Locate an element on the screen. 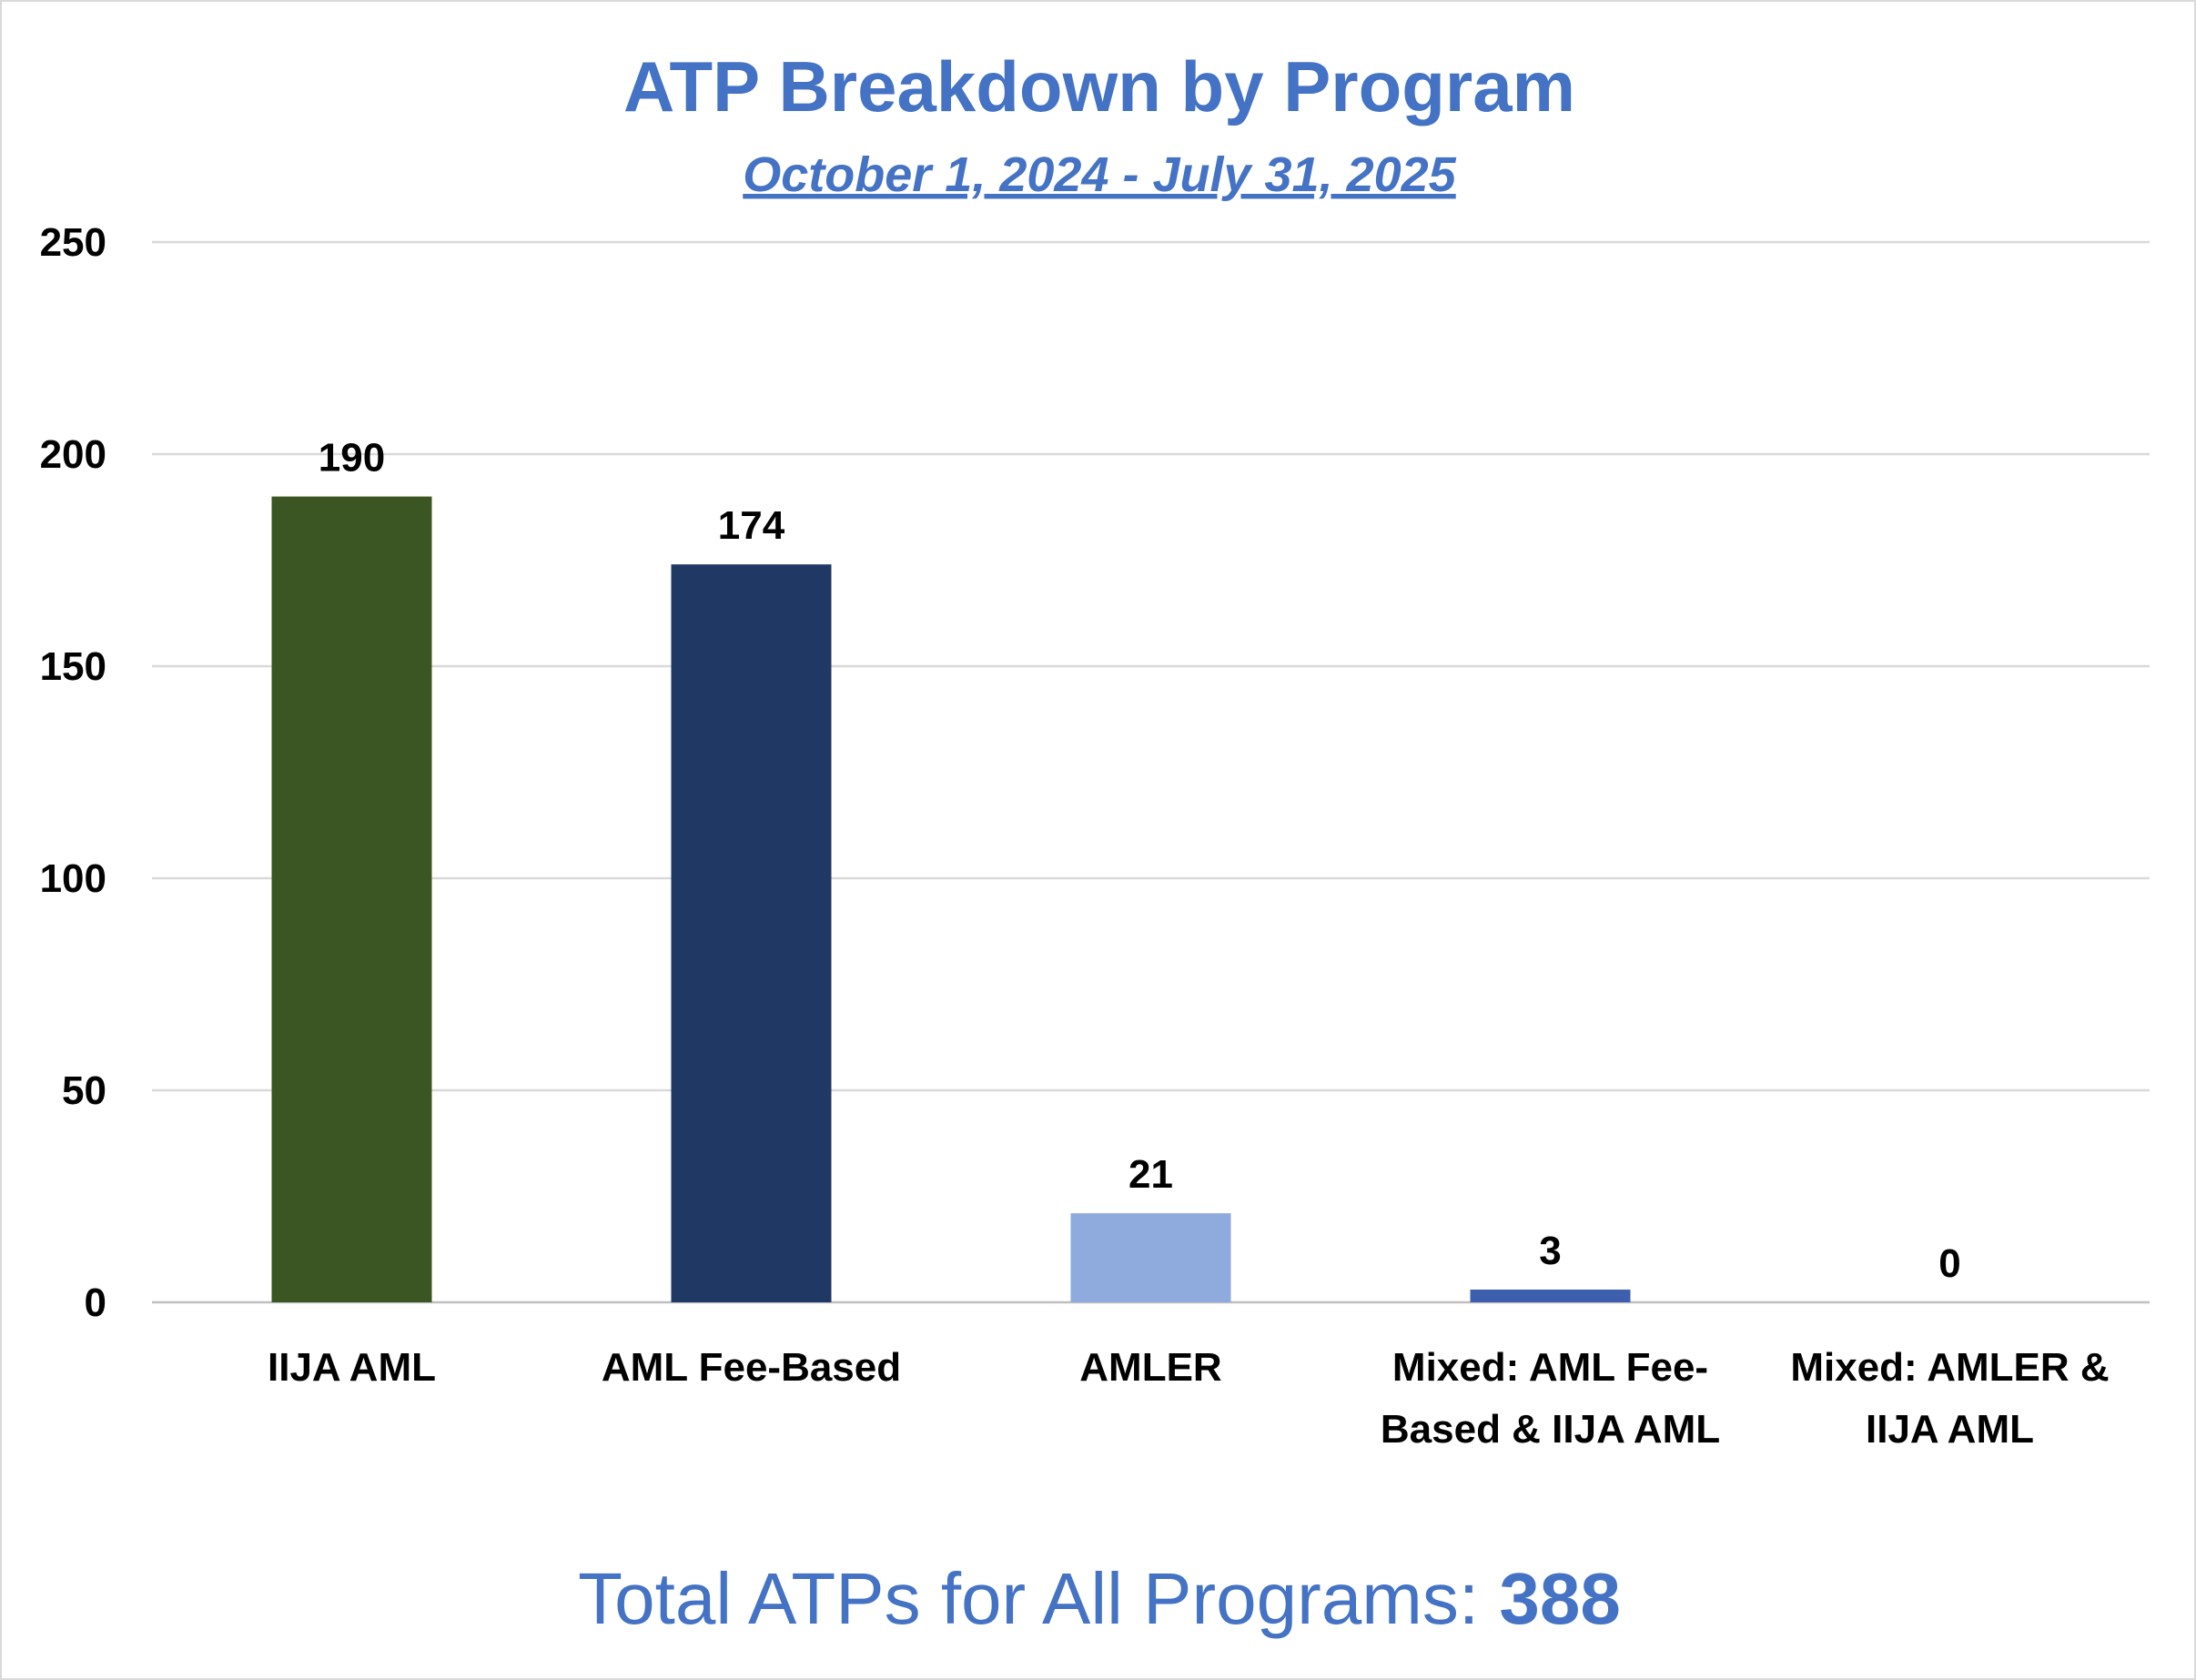  data-label: 21 is located at coordinates (1150, 1174).